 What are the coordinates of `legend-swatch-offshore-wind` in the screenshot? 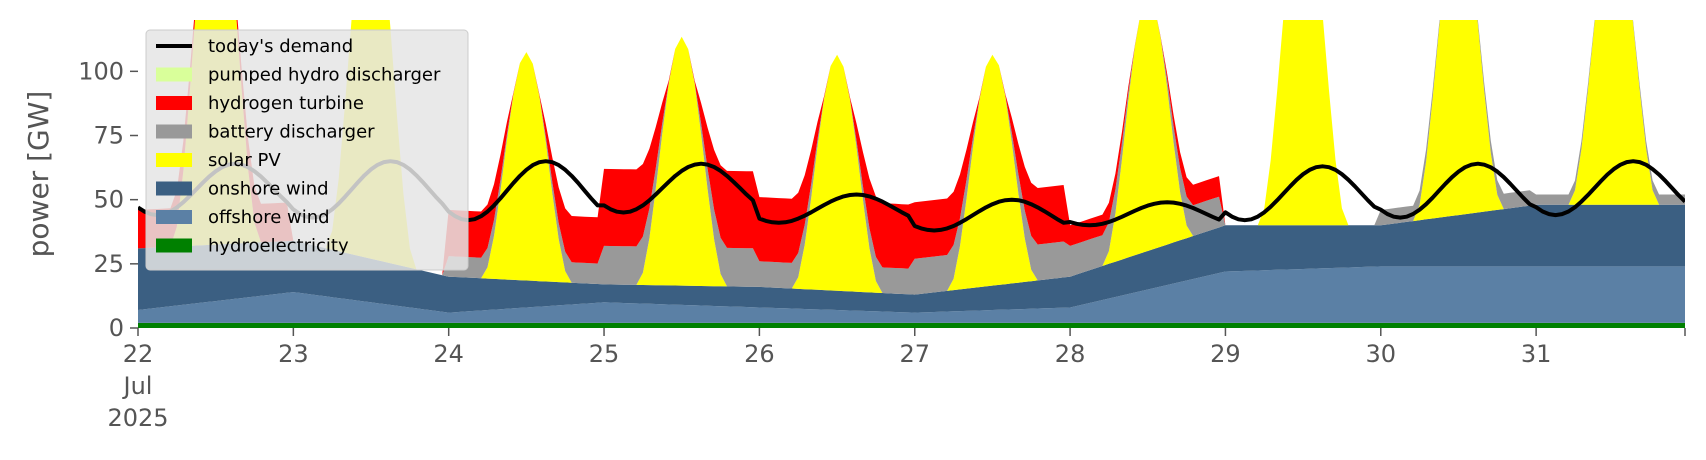 It's located at (174, 217).